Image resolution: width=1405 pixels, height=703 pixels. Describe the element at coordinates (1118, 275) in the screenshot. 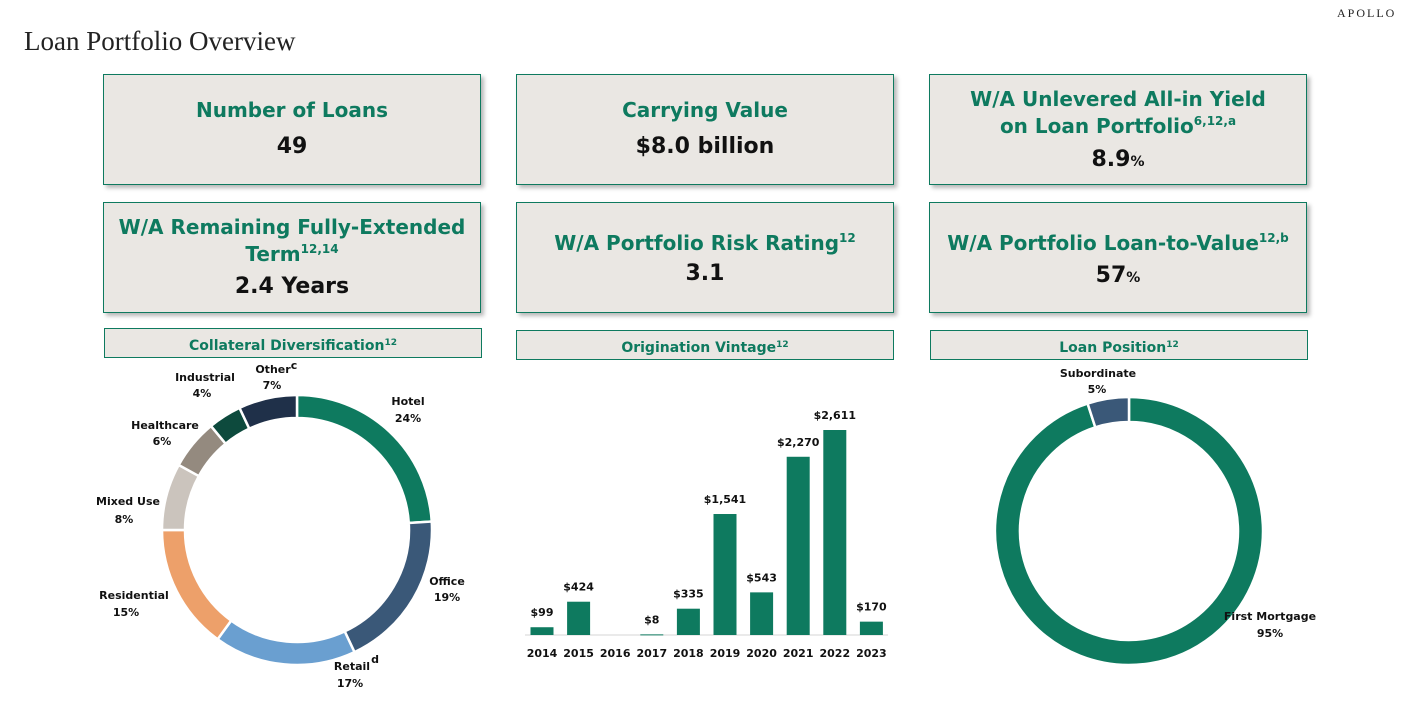

I see `kpi-value: 57%` at that location.